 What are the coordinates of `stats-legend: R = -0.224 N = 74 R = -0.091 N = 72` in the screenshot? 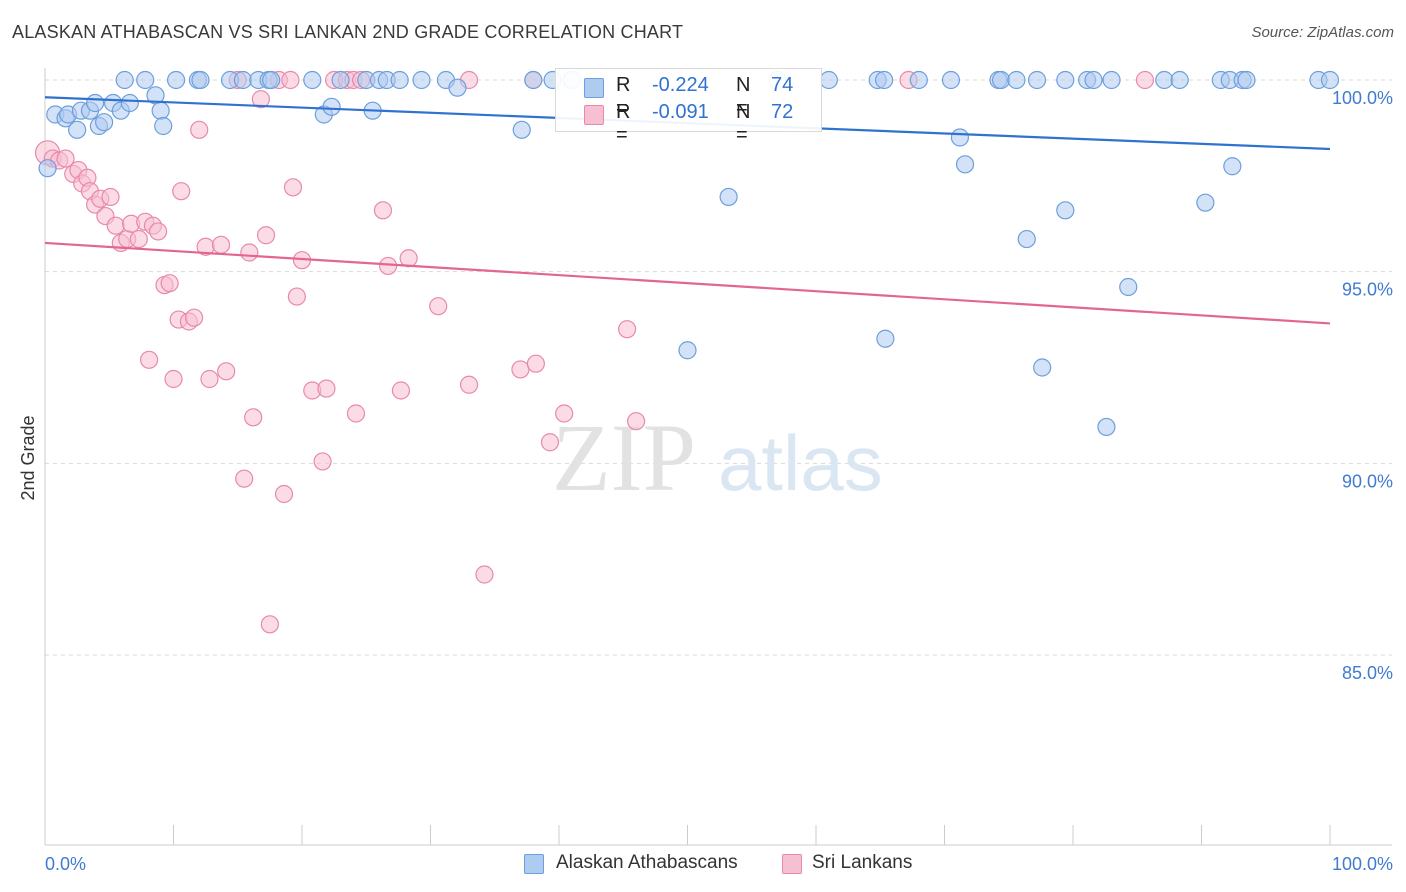 It's located at (688, 107).